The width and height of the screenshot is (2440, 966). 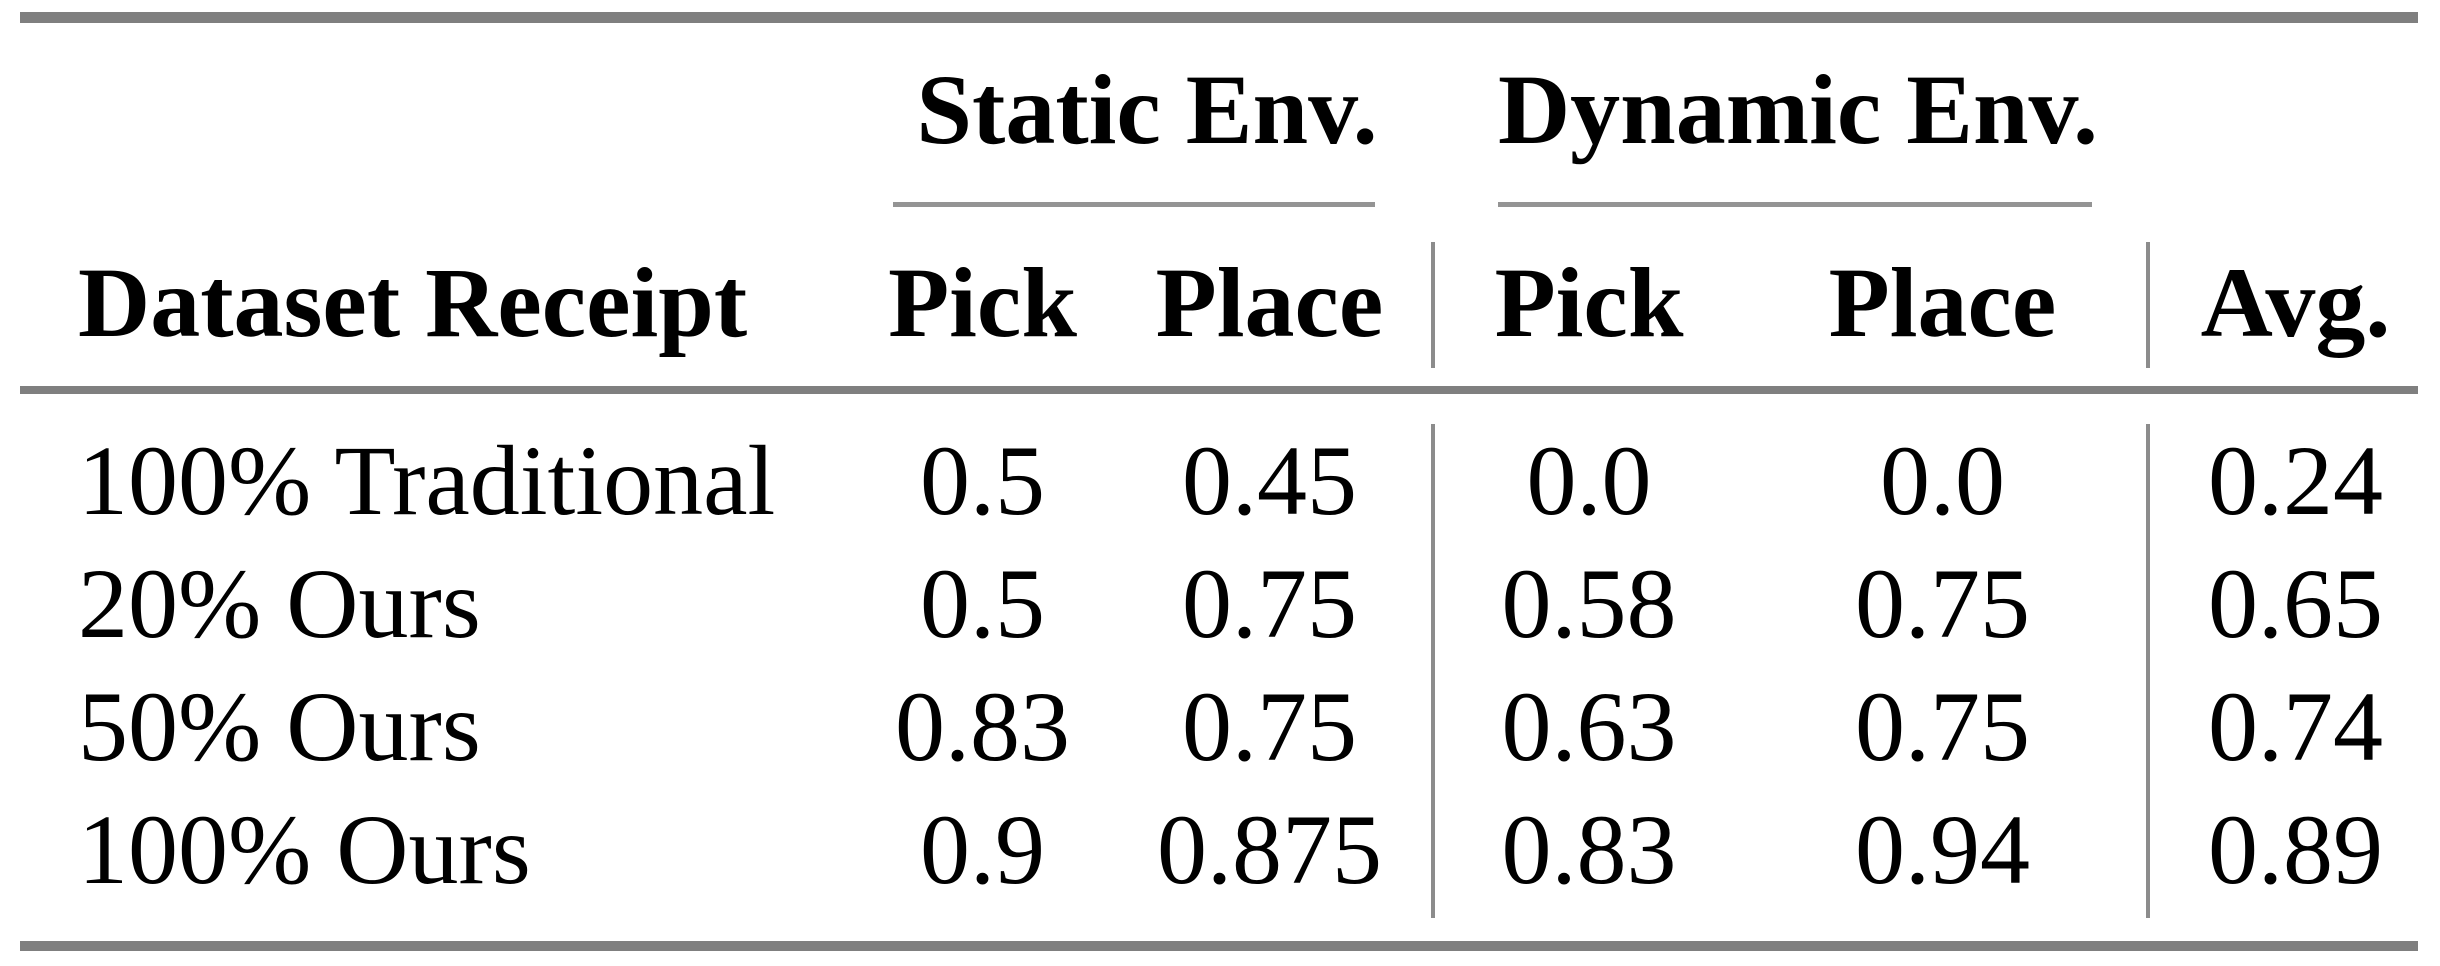 What do you see at coordinates (413, 302) in the screenshot?
I see `column-header-dataset-receipt: Dataset Receipt` at bounding box center [413, 302].